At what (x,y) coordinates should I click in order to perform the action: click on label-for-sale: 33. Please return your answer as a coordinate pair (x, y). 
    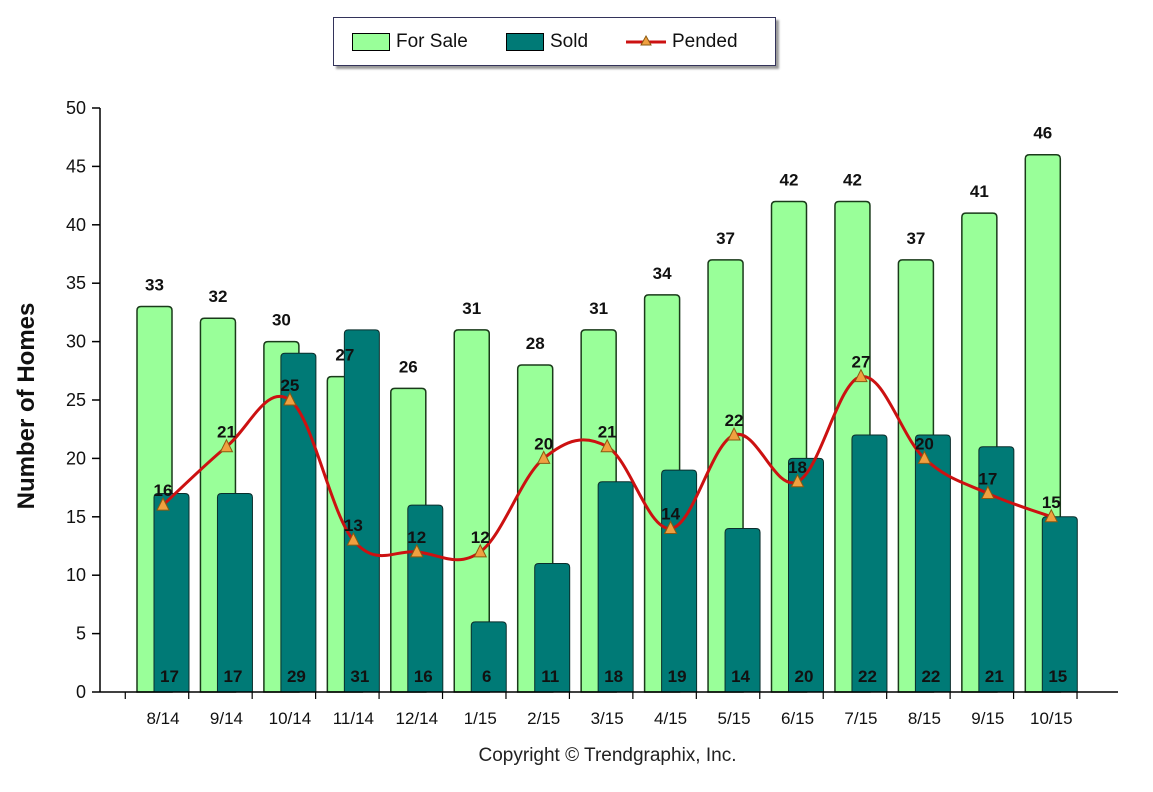
    Looking at the image, I should click on (154, 285).